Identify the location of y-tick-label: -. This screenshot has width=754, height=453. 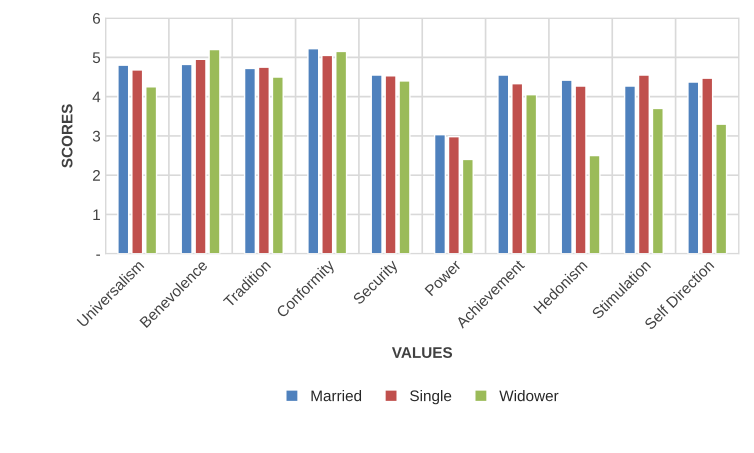
(98, 255).